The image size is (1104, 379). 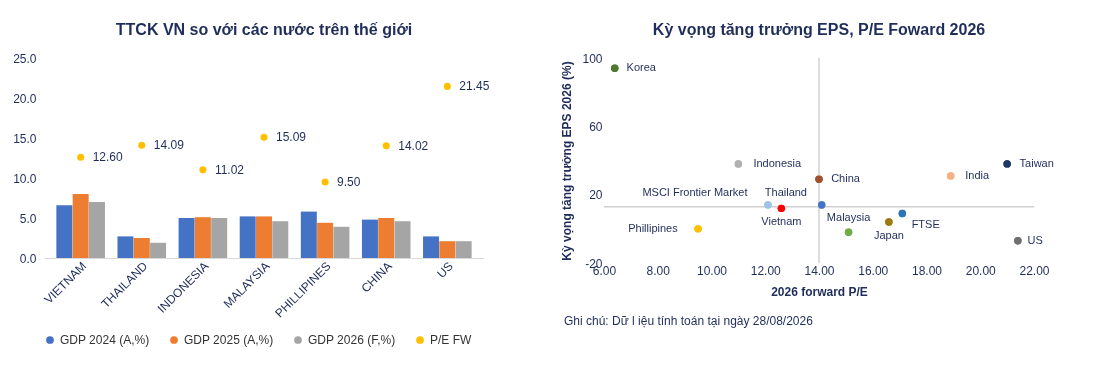 I want to click on chart-title: TTCK VN so với các nước trên thế giới, so click(x=264, y=29).